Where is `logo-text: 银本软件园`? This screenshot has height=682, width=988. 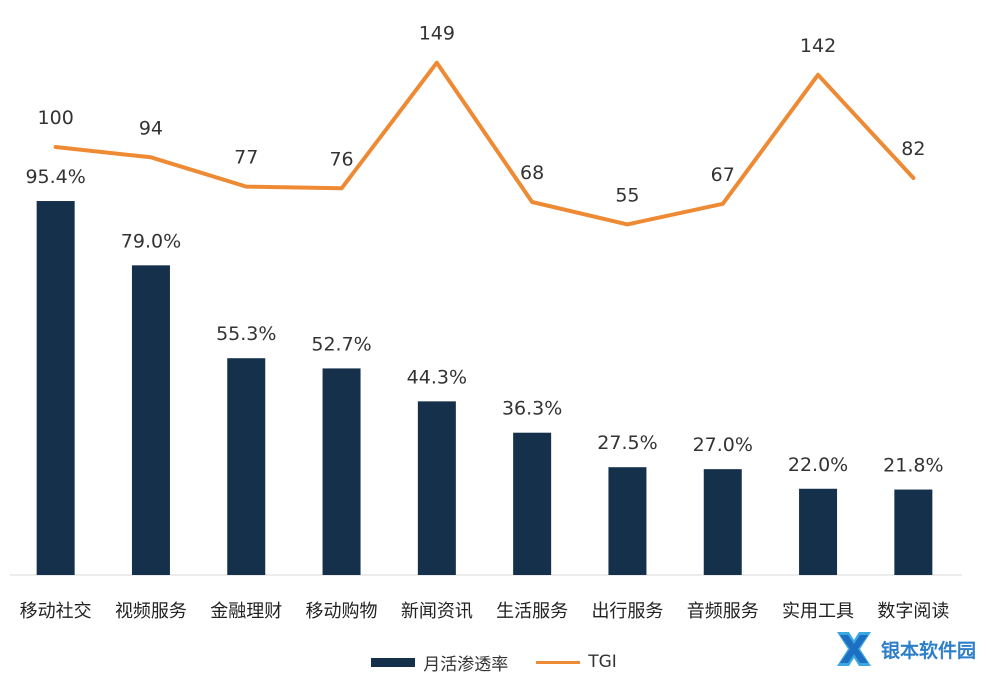
logo-text: 银本软件园 is located at coordinates (928, 650).